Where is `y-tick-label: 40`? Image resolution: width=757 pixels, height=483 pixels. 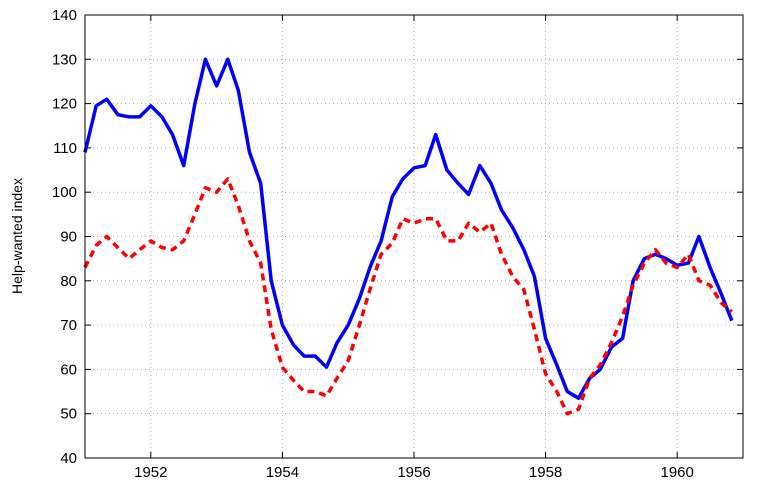
y-tick-label: 40 is located at coordinates (68, 458).